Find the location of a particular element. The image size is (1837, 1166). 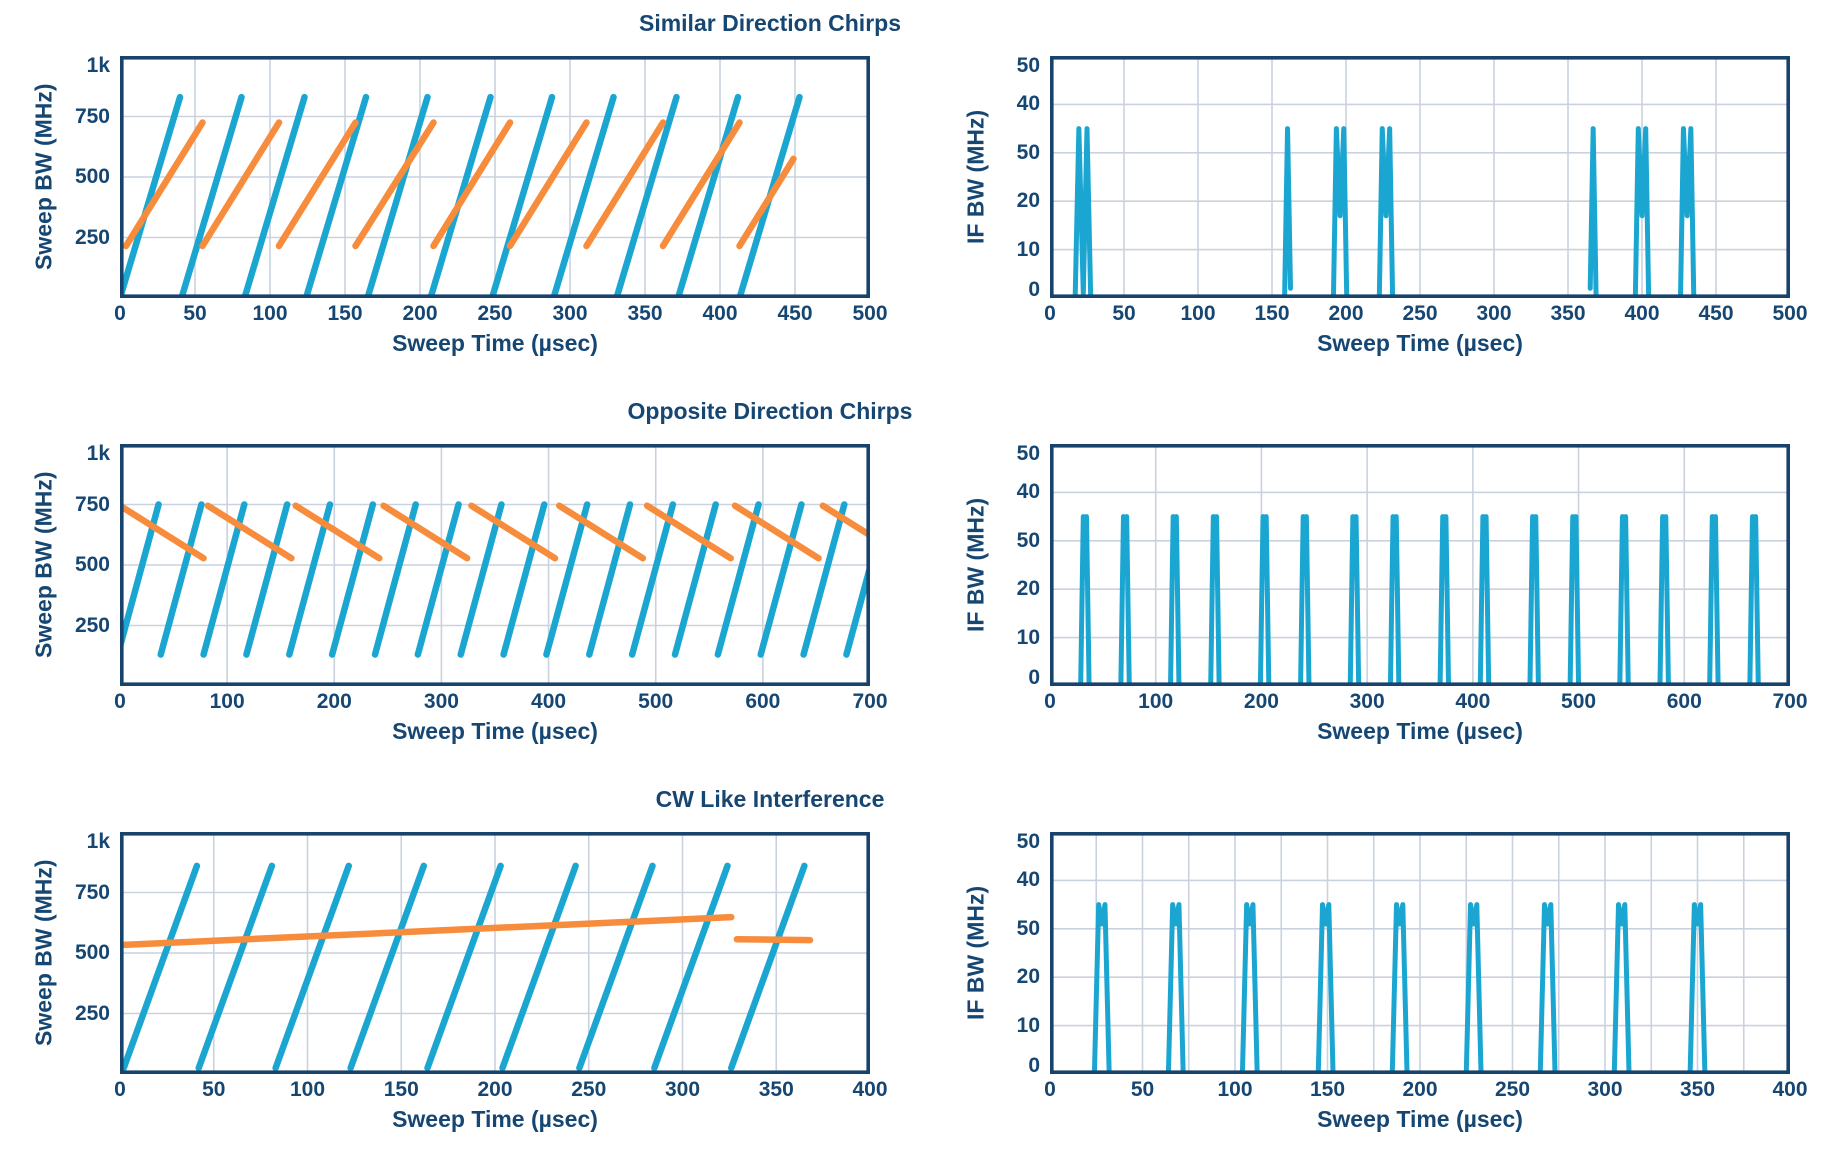

x-tick-label: 450 is located at coordinates (795, 313).